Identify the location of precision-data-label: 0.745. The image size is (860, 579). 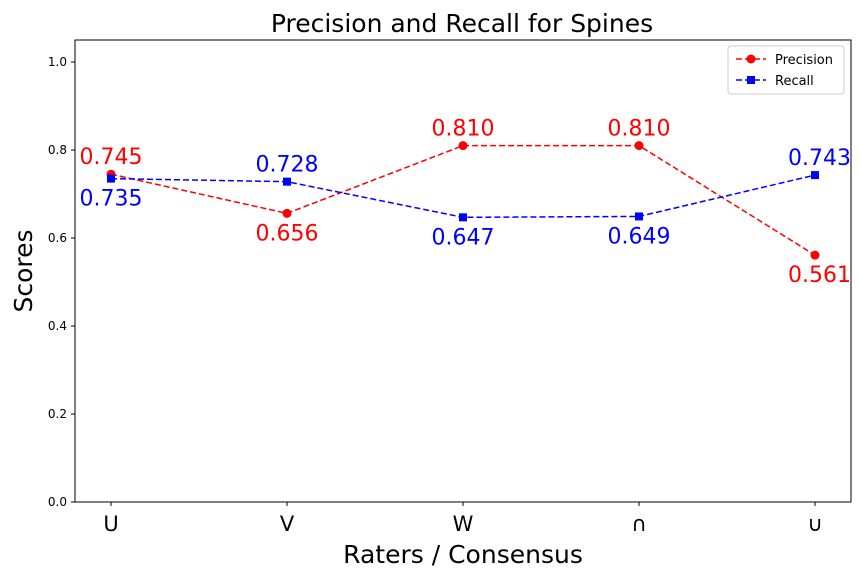
(111, 157).